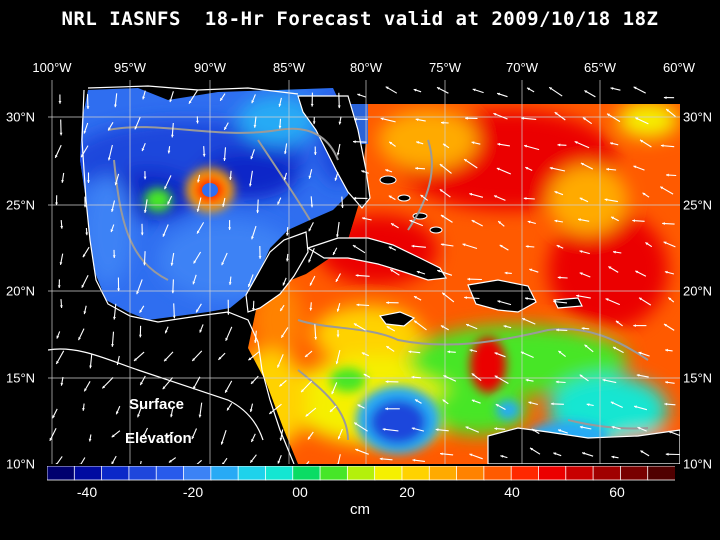  I want to click on colorbar-label-20: 20, so click(407, 492).